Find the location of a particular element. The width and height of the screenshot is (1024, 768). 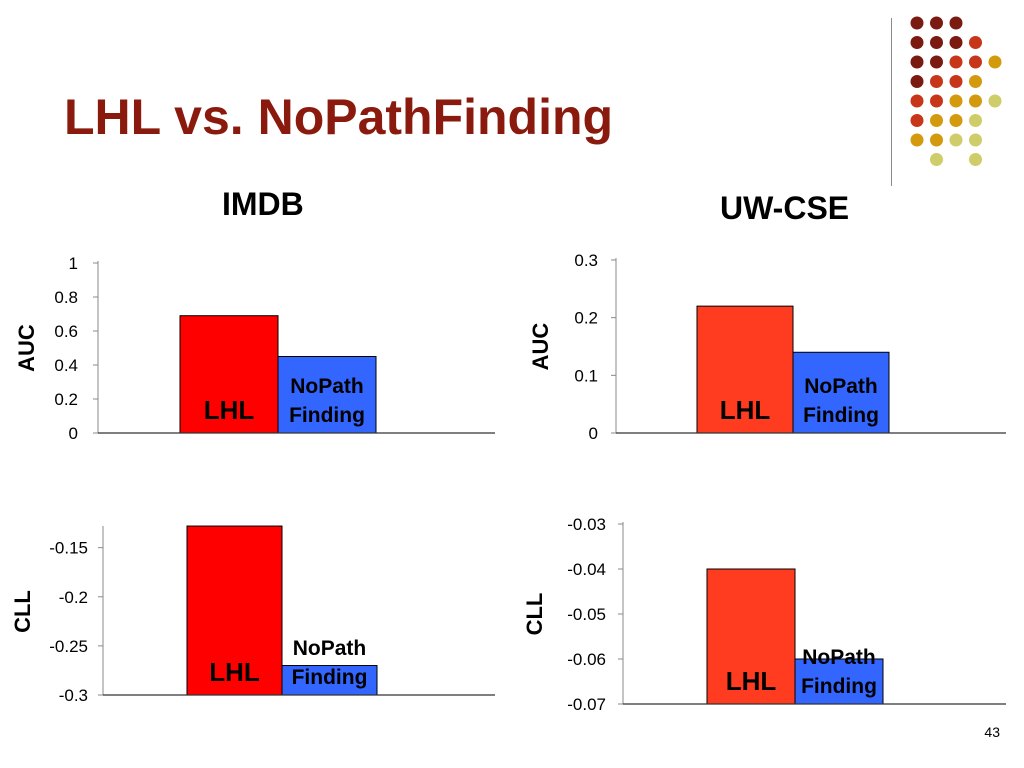

y-tick-label: -0.06 is located at coordinates (586, 659).